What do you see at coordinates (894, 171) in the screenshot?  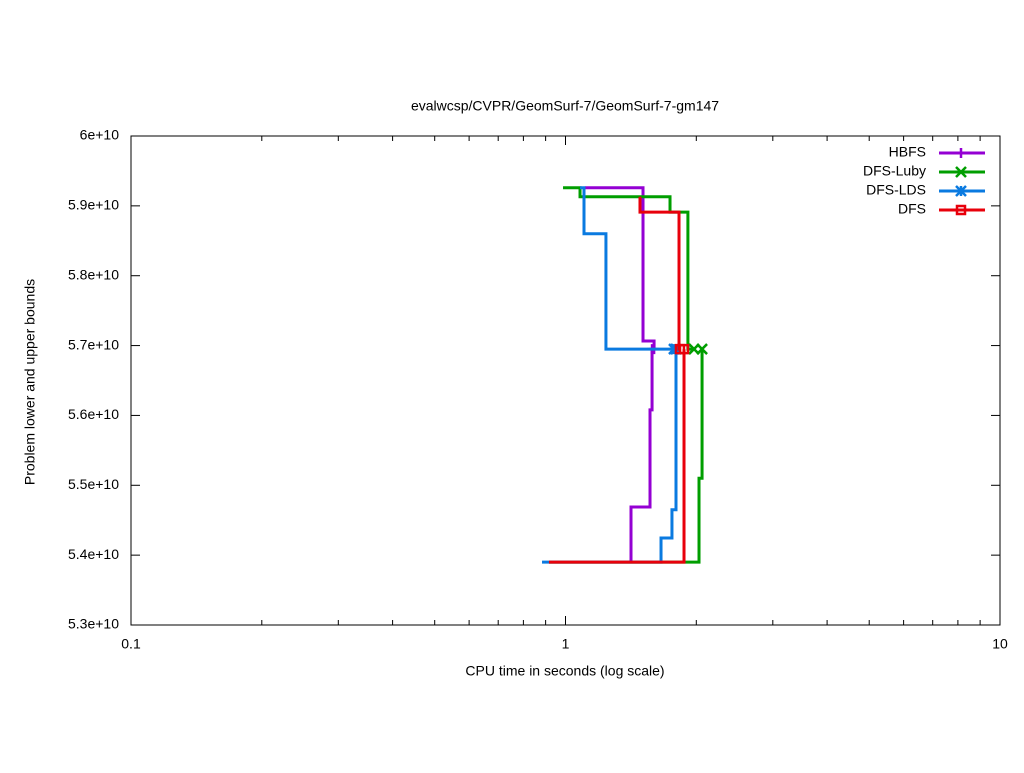 I see `legend-label: DFS-Luby` at bounding box center [894, 171].